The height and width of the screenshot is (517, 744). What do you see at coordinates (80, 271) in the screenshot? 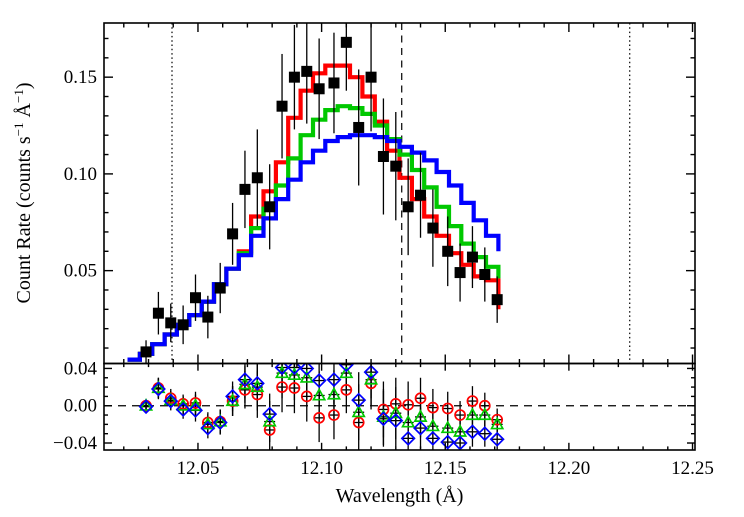
I see `ytick-label: 0.05` at bounding box center [80, 271].